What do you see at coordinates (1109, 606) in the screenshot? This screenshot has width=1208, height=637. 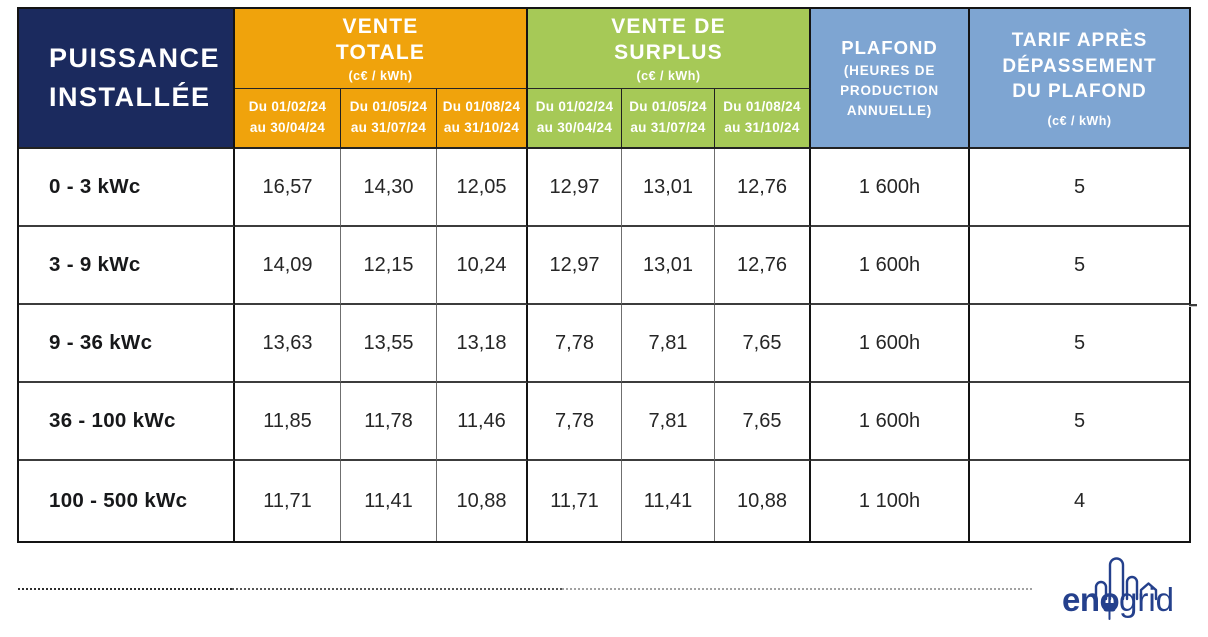 I see `plug-icon` at bounding box center [1109, 606].